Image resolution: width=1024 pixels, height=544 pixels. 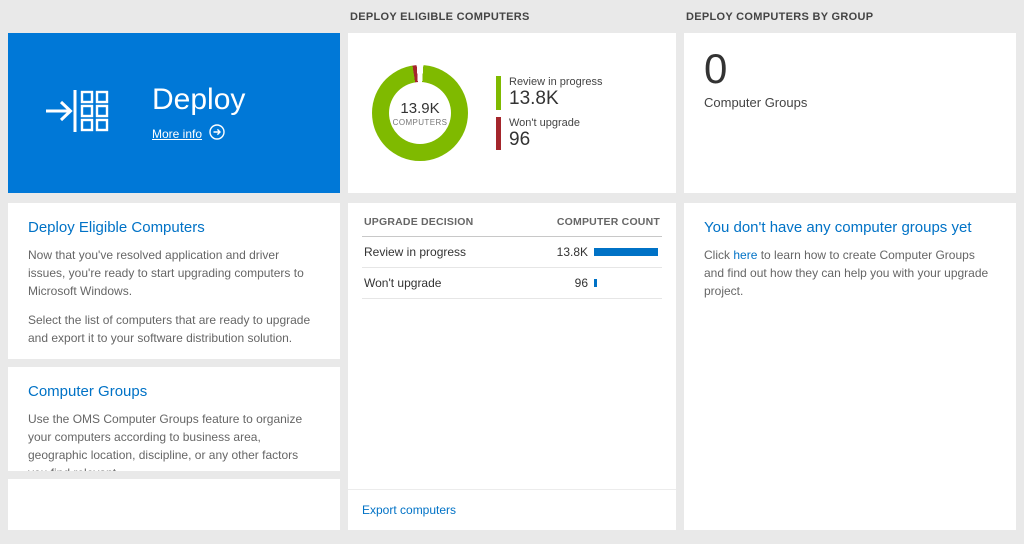 I want to click on deploy-icon, so click(x=78, y=113).